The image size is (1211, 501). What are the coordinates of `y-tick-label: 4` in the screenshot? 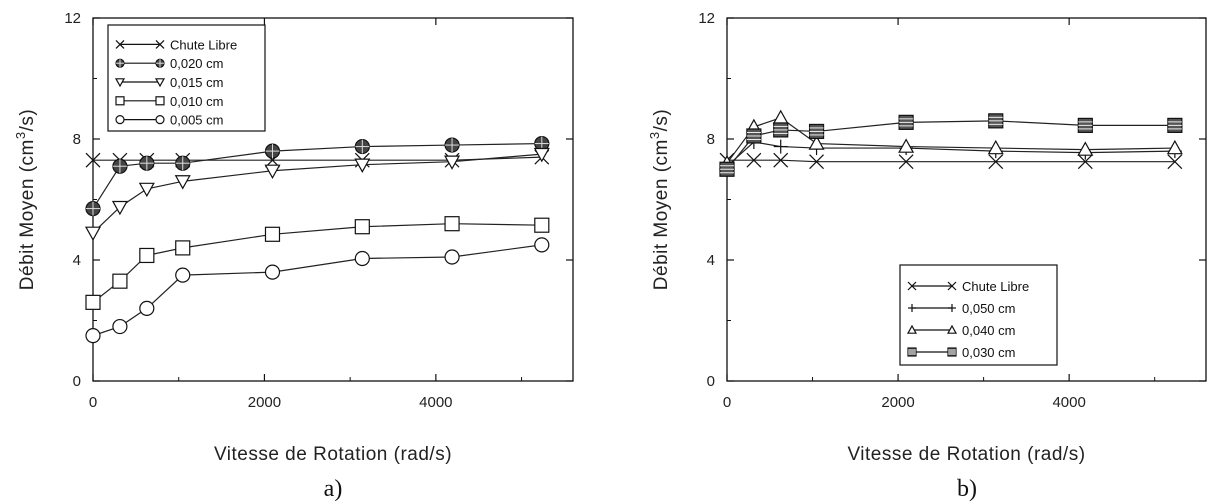 It's located at (711, 260).